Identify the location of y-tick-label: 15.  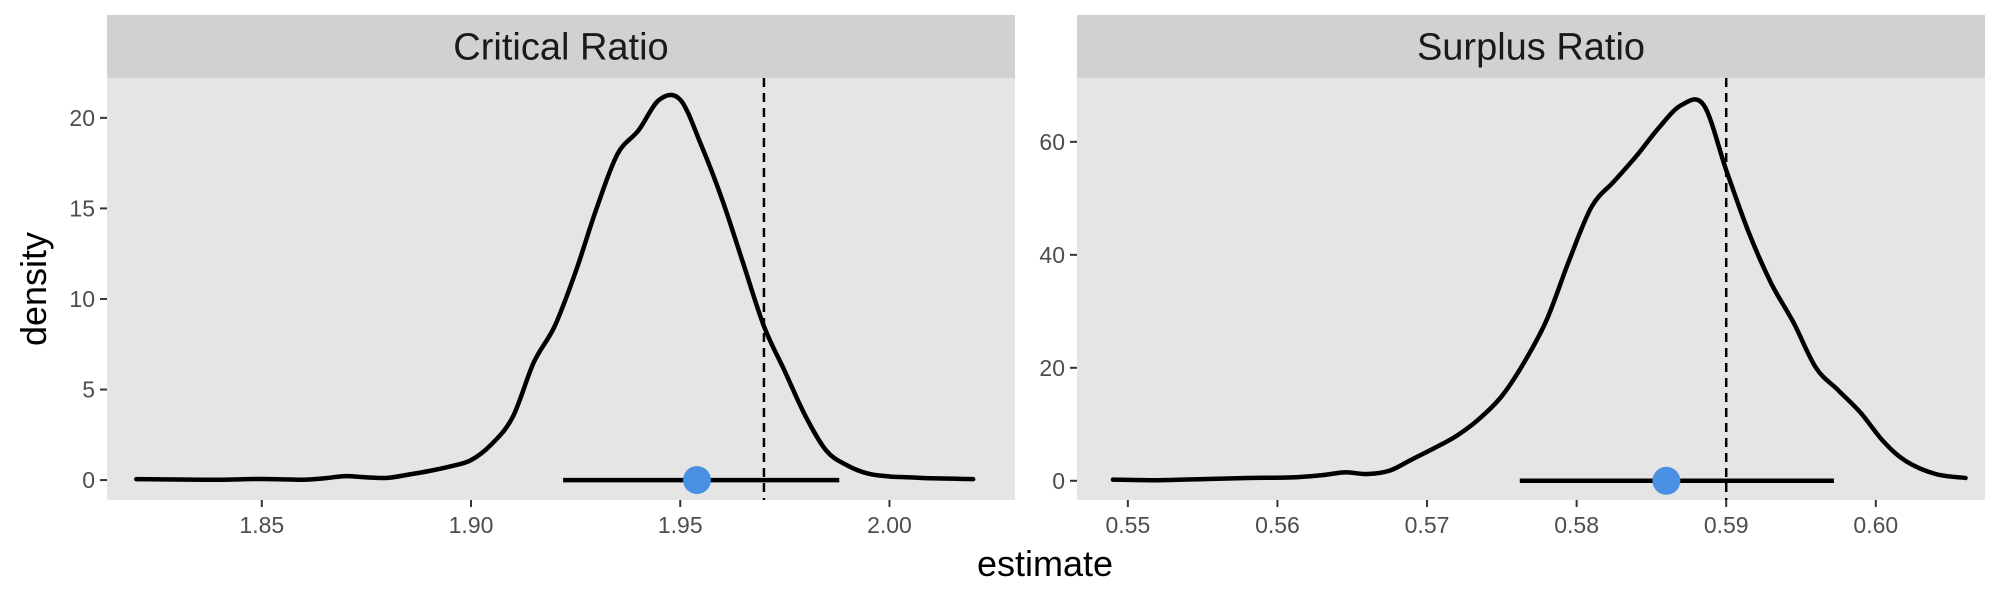
(82, 208).